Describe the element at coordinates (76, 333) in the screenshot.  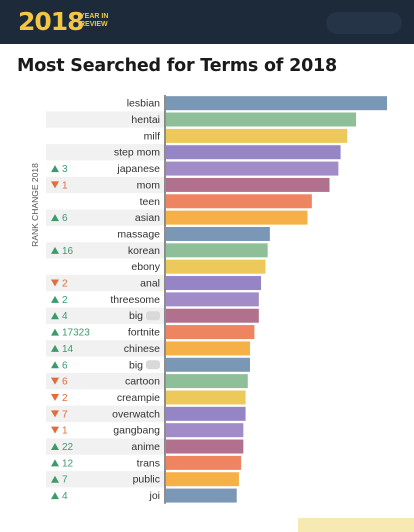
I see `rank-change-value: 17323` at that location.